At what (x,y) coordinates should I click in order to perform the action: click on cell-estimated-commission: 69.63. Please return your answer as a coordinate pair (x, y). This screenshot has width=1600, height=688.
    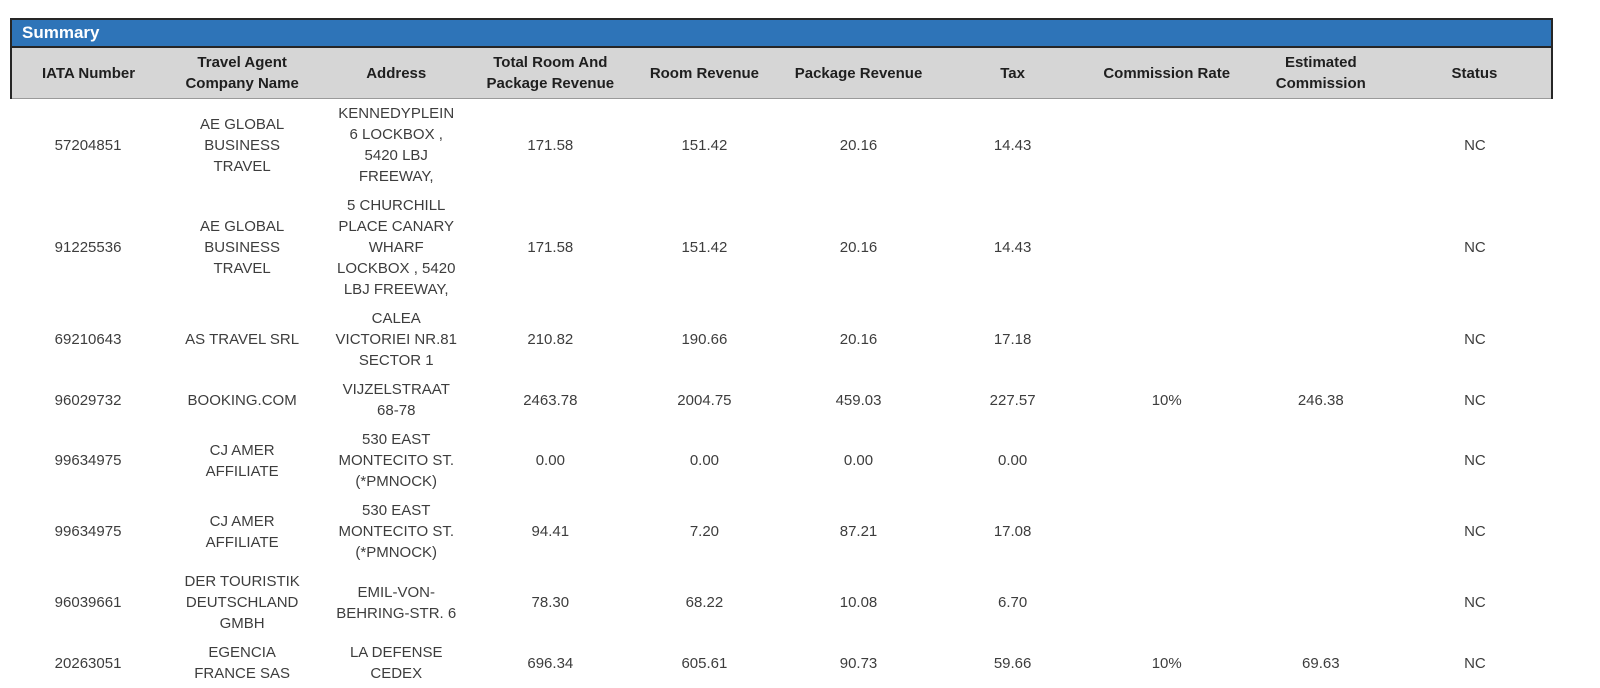
    Looking at the image, I should click on (1321, 663).